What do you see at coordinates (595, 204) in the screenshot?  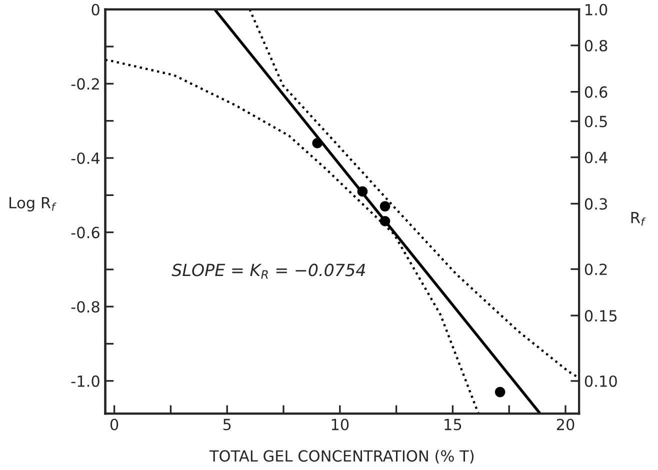 I see `y2-tick-label: 0.3` at bounding box center [595, 204].